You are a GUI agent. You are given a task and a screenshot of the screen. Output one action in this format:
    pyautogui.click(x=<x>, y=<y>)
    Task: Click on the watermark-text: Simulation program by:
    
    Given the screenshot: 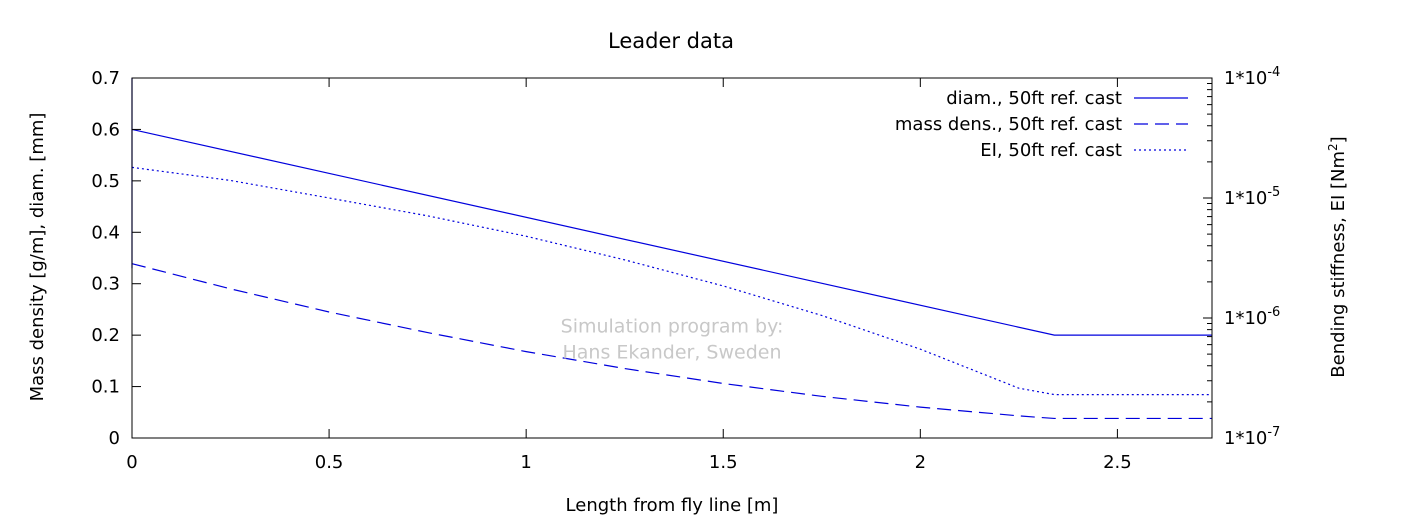 What is the action you would take?
    pyautogui.click(x=672, y=327)
    